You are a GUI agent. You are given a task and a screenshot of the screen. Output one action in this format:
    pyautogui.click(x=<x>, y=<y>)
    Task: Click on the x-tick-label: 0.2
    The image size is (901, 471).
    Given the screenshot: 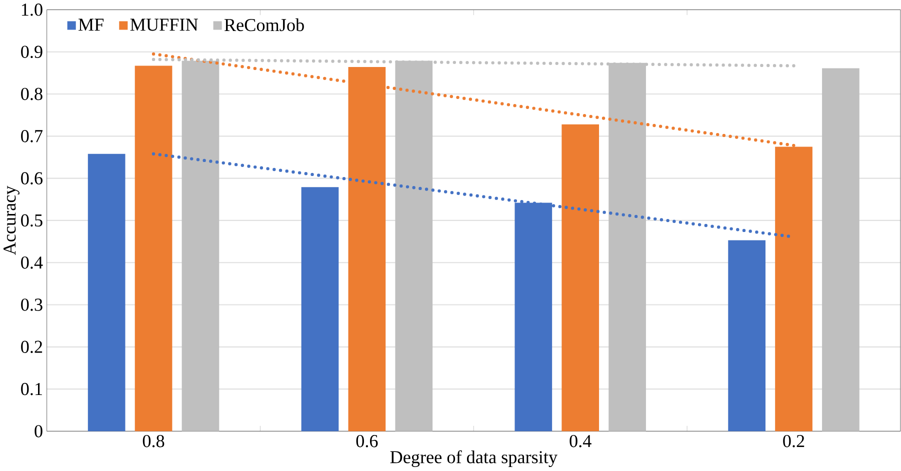 What is the action you would take?
    pyautogui.click(x=793, y=441)
    